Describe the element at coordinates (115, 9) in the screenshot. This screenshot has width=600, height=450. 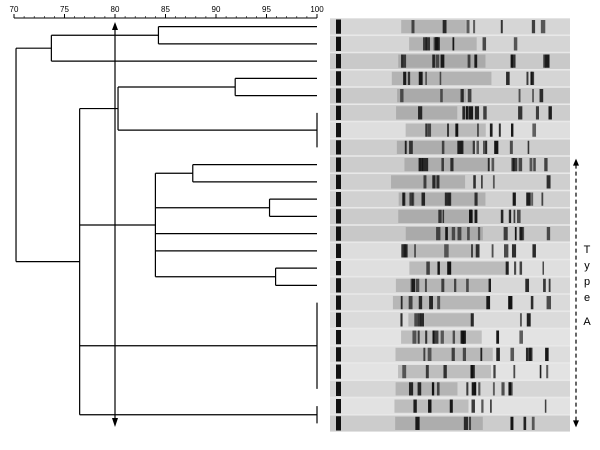
I see `scale-tick-label: 80` at that location.